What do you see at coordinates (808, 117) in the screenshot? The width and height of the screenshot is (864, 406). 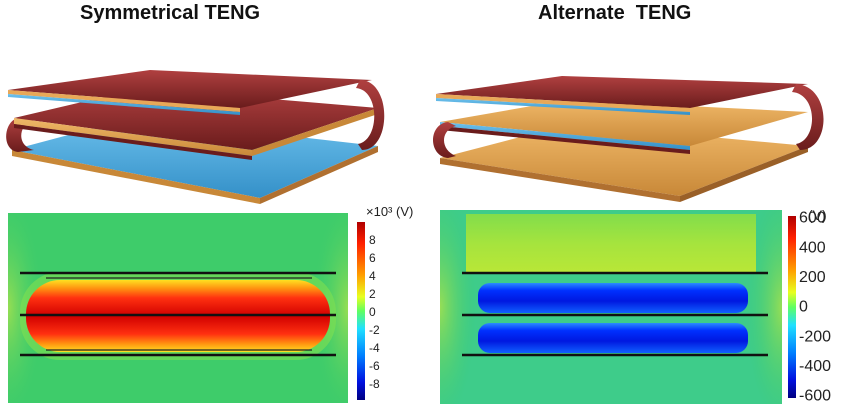 I see `alt-right-shell-fold` at bounding box center [808, 117].